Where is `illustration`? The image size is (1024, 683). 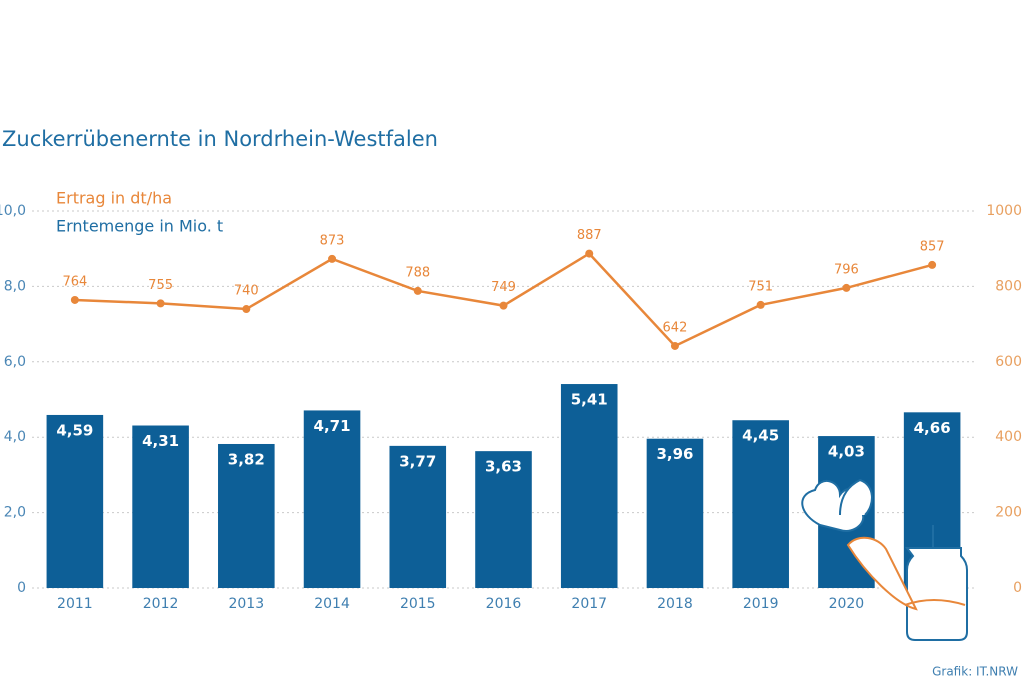 illustration is located at coordinates (884, 559).